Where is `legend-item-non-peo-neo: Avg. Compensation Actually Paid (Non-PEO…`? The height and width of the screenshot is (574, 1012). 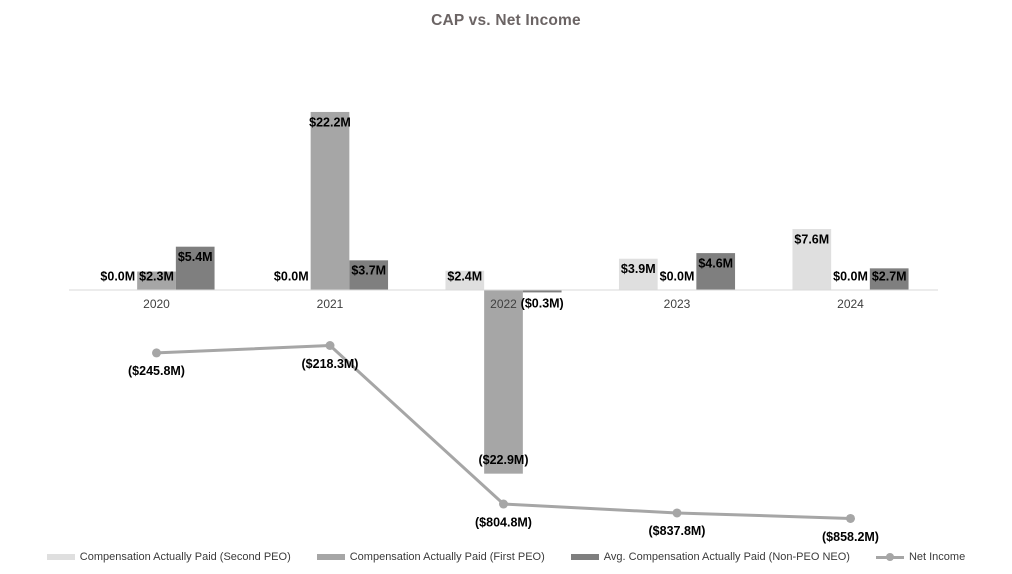
legend-item-non-peo-neo: Avg. Compensation Actually Paid (Non-PEO… is located at coordinates (710, 557).